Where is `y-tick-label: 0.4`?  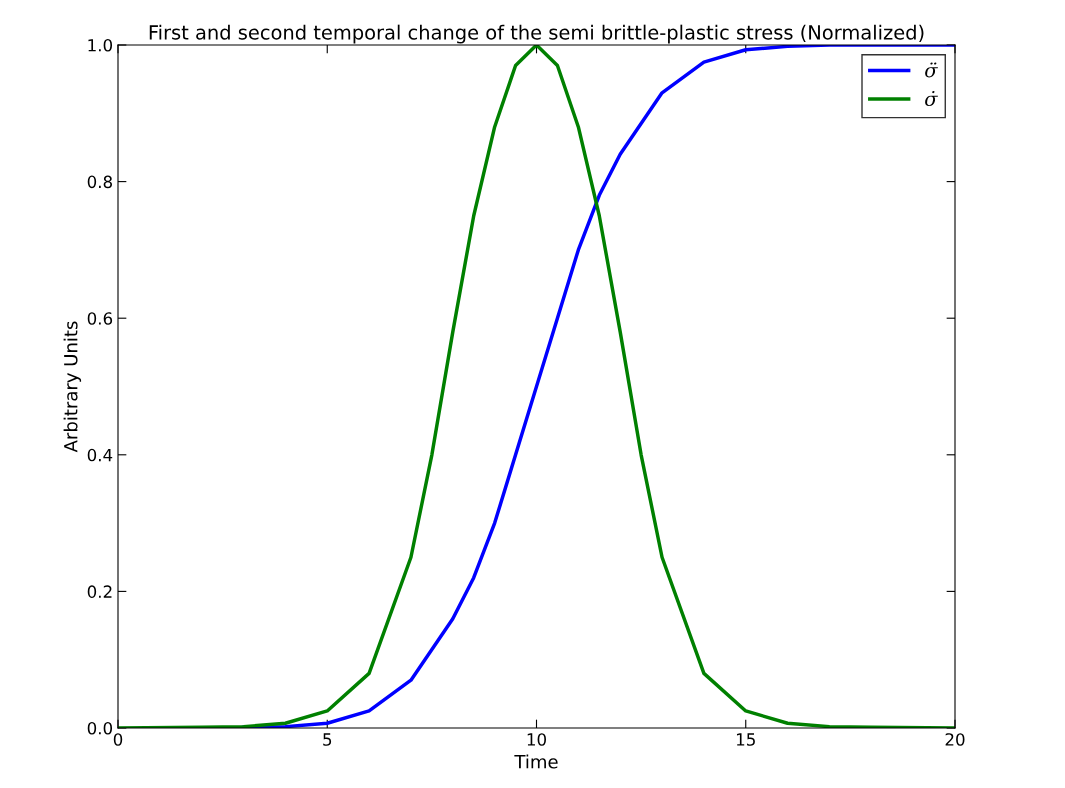
y-tick-label: 0.4 is located at coordinates (100, 455).